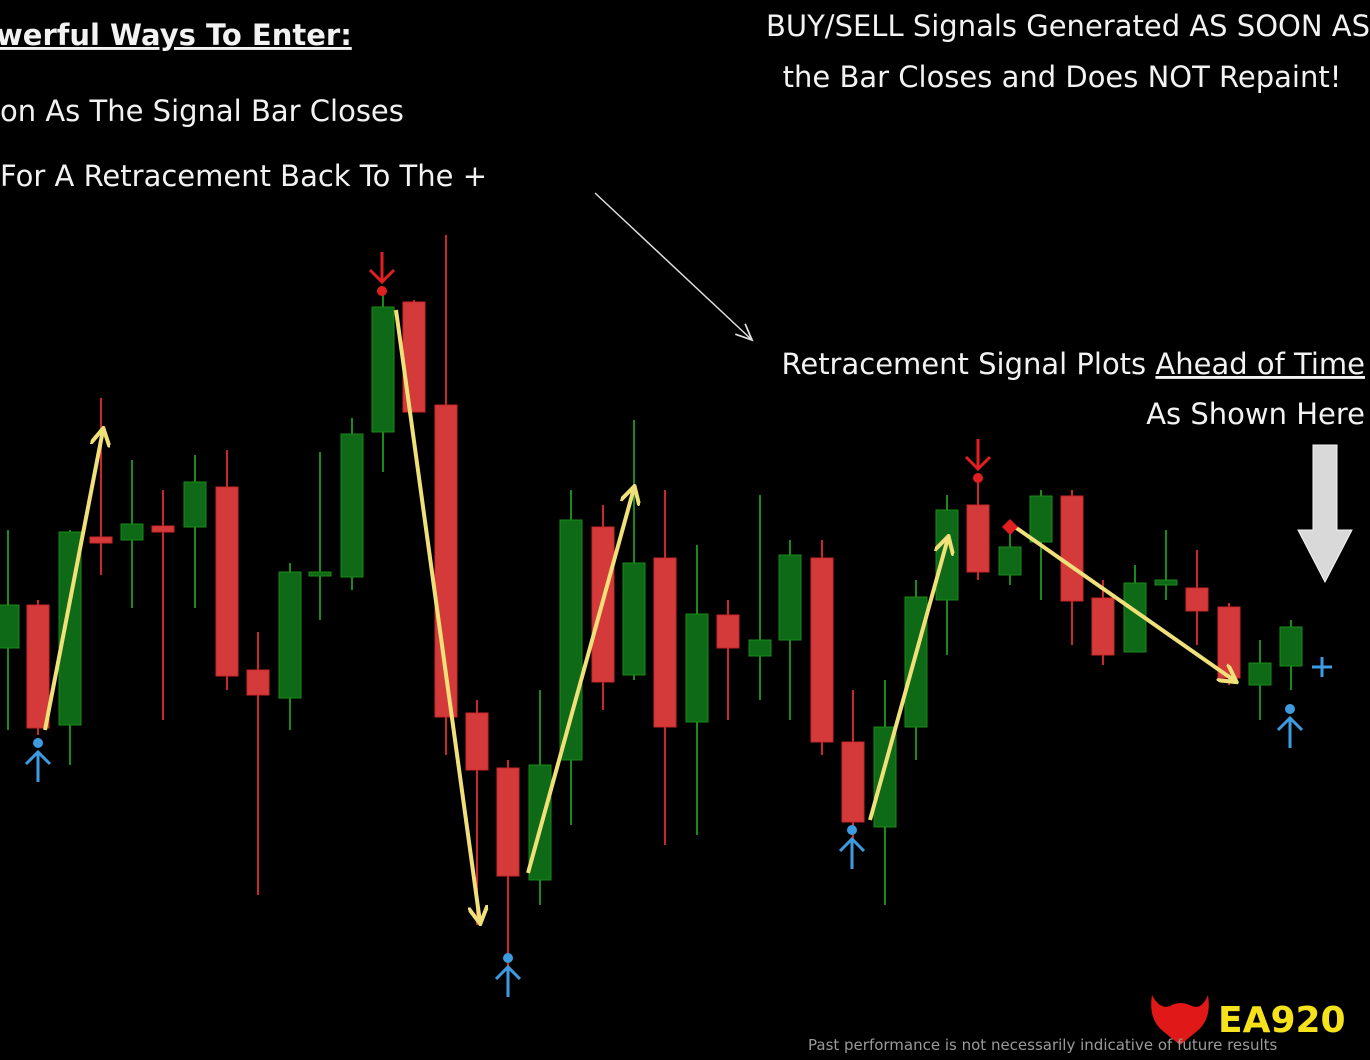  Describe the element at coordinates (1260, 364) in the screenshot. I see `note-underlined: Ahead of Time` at that location.